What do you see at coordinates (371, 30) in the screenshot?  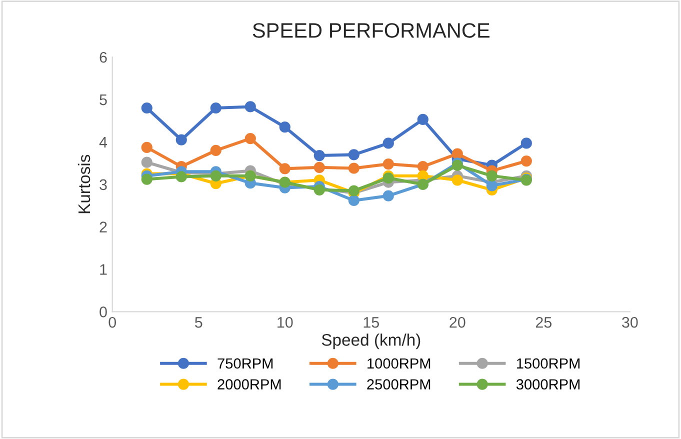 I see `chart-title: SPEED PERFORMANCE` at bounding box center [371, 30].